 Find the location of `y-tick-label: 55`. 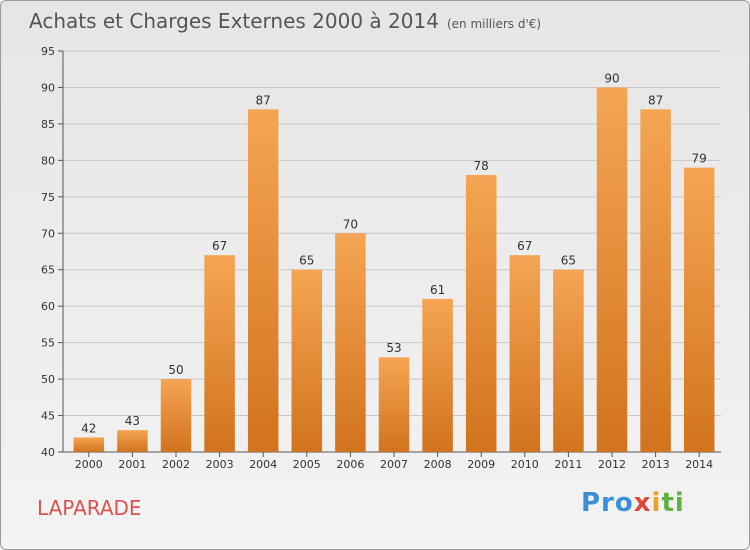

y-tick-label: 55 is located at coordinates (48, 343).